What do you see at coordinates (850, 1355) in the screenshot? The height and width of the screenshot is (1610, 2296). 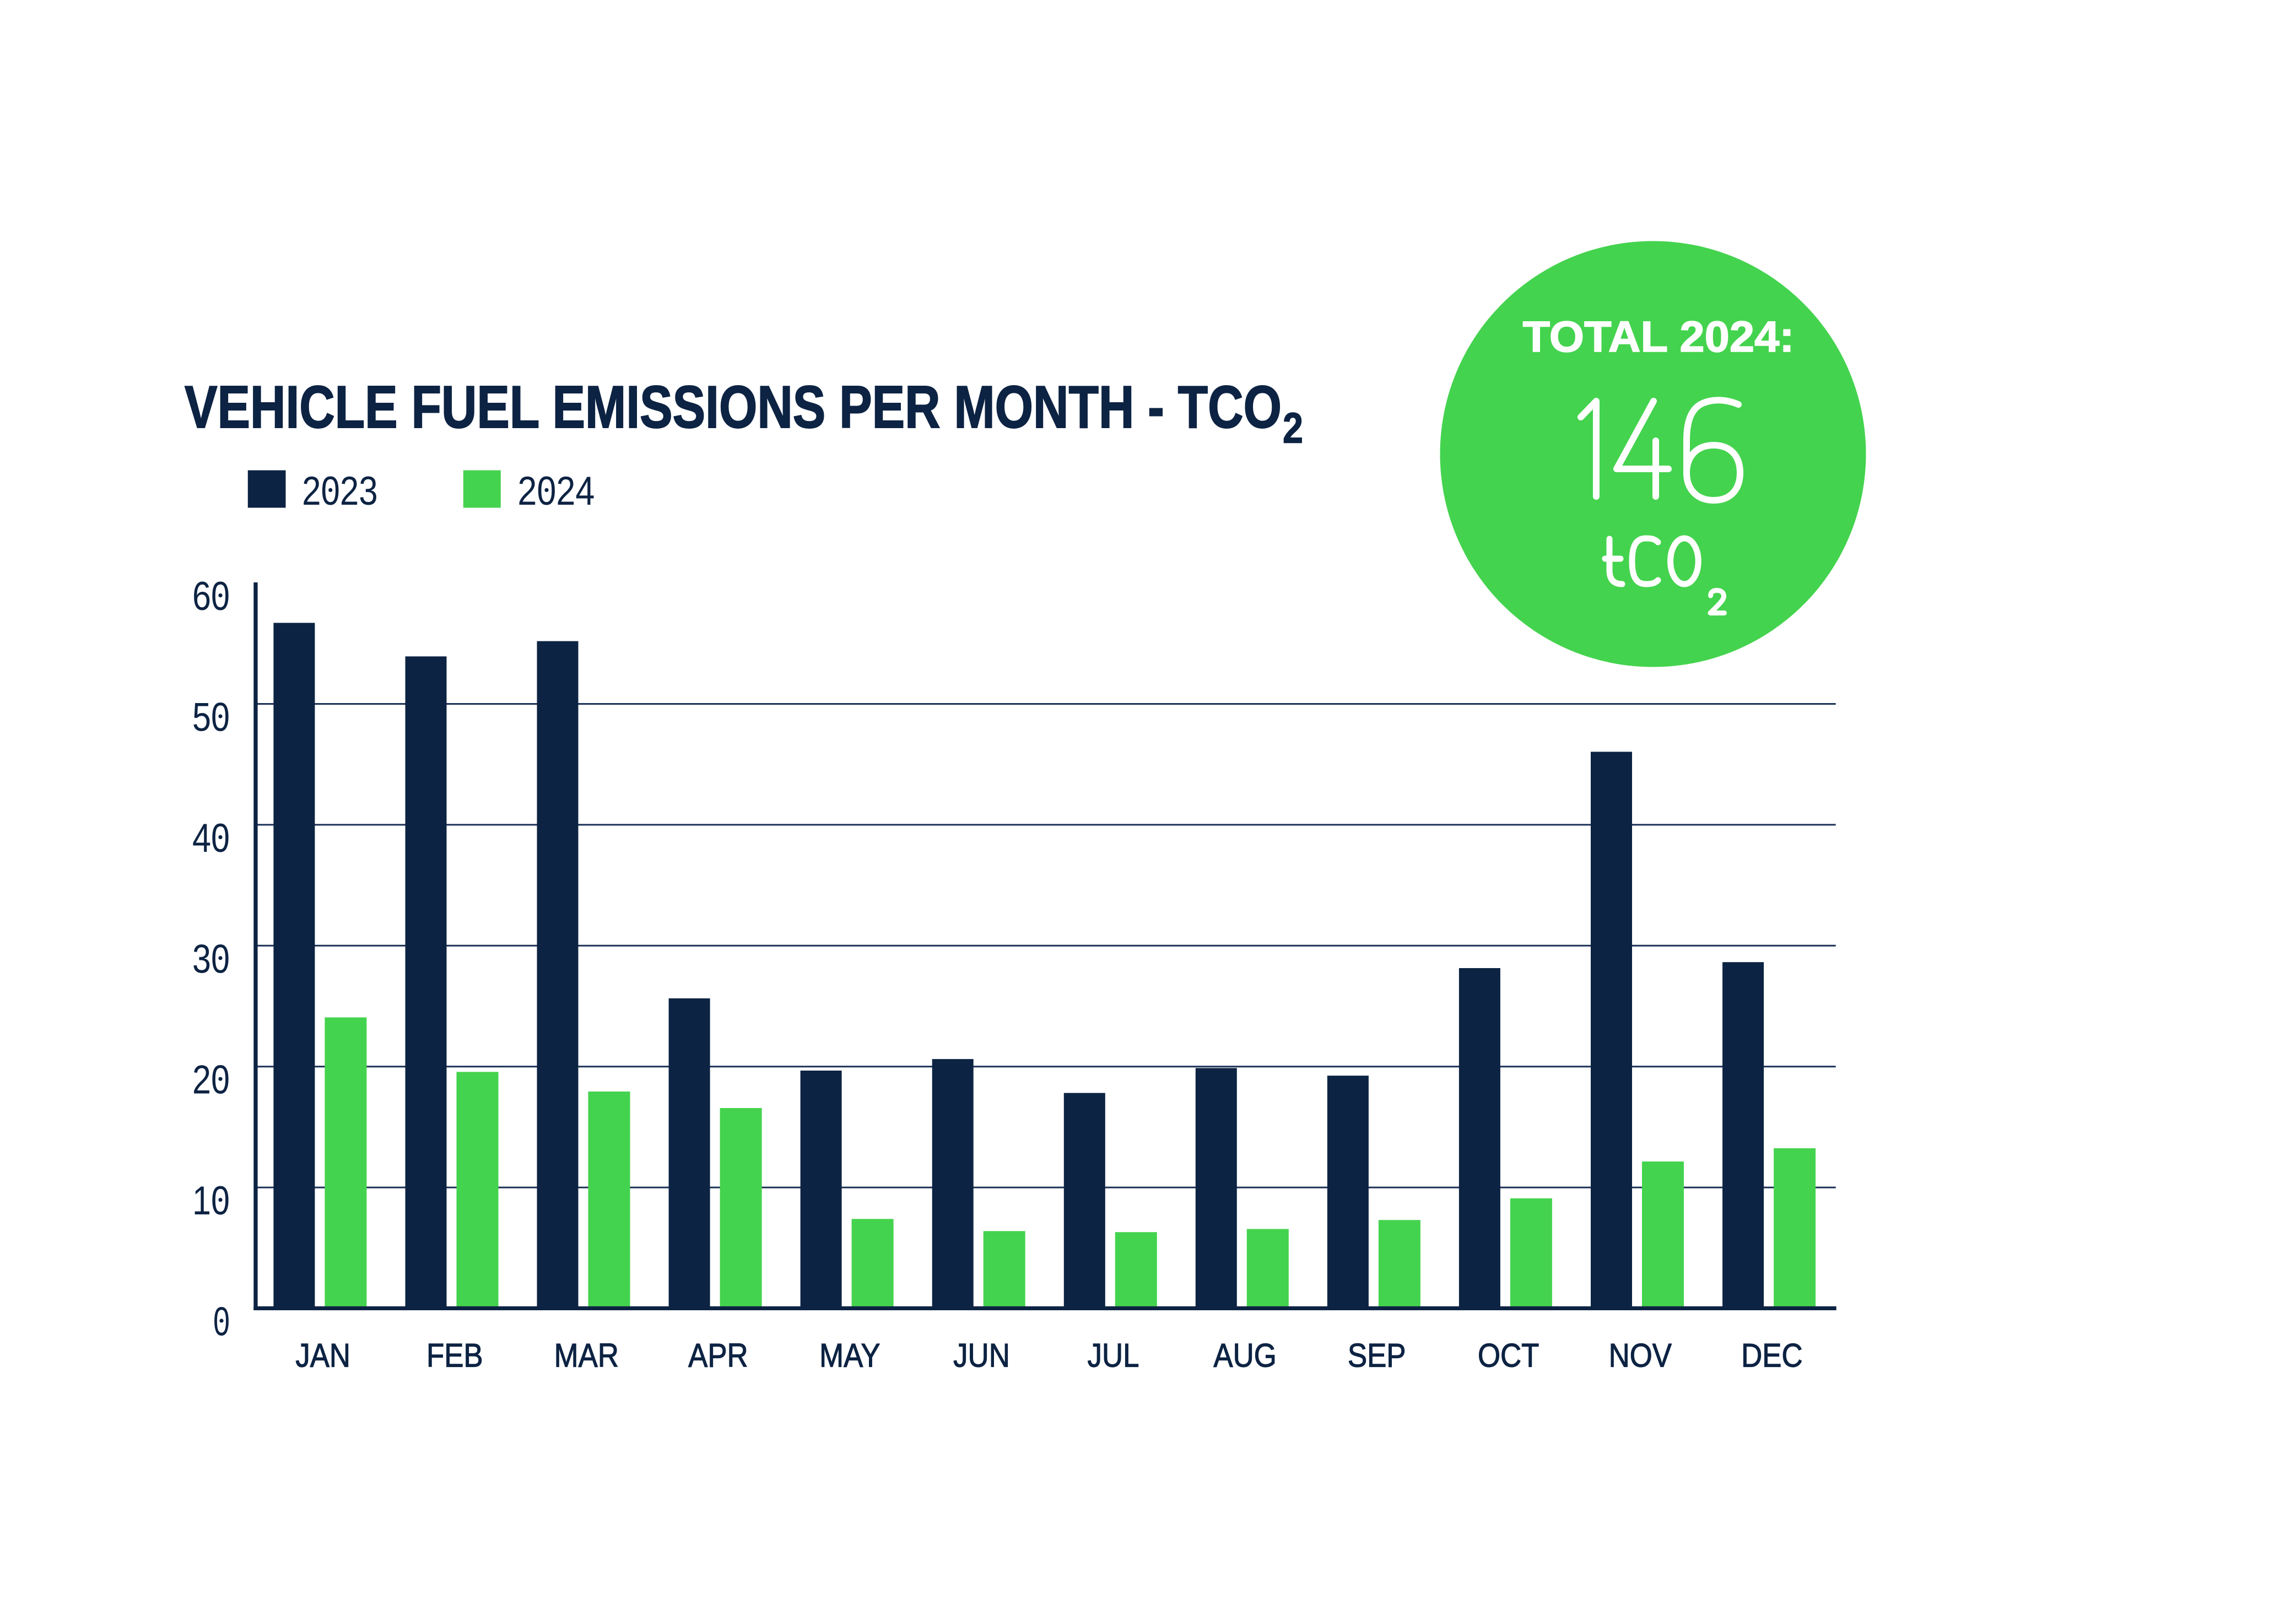 I see `svg-text: MAY` at bounding box center [850, 1355].